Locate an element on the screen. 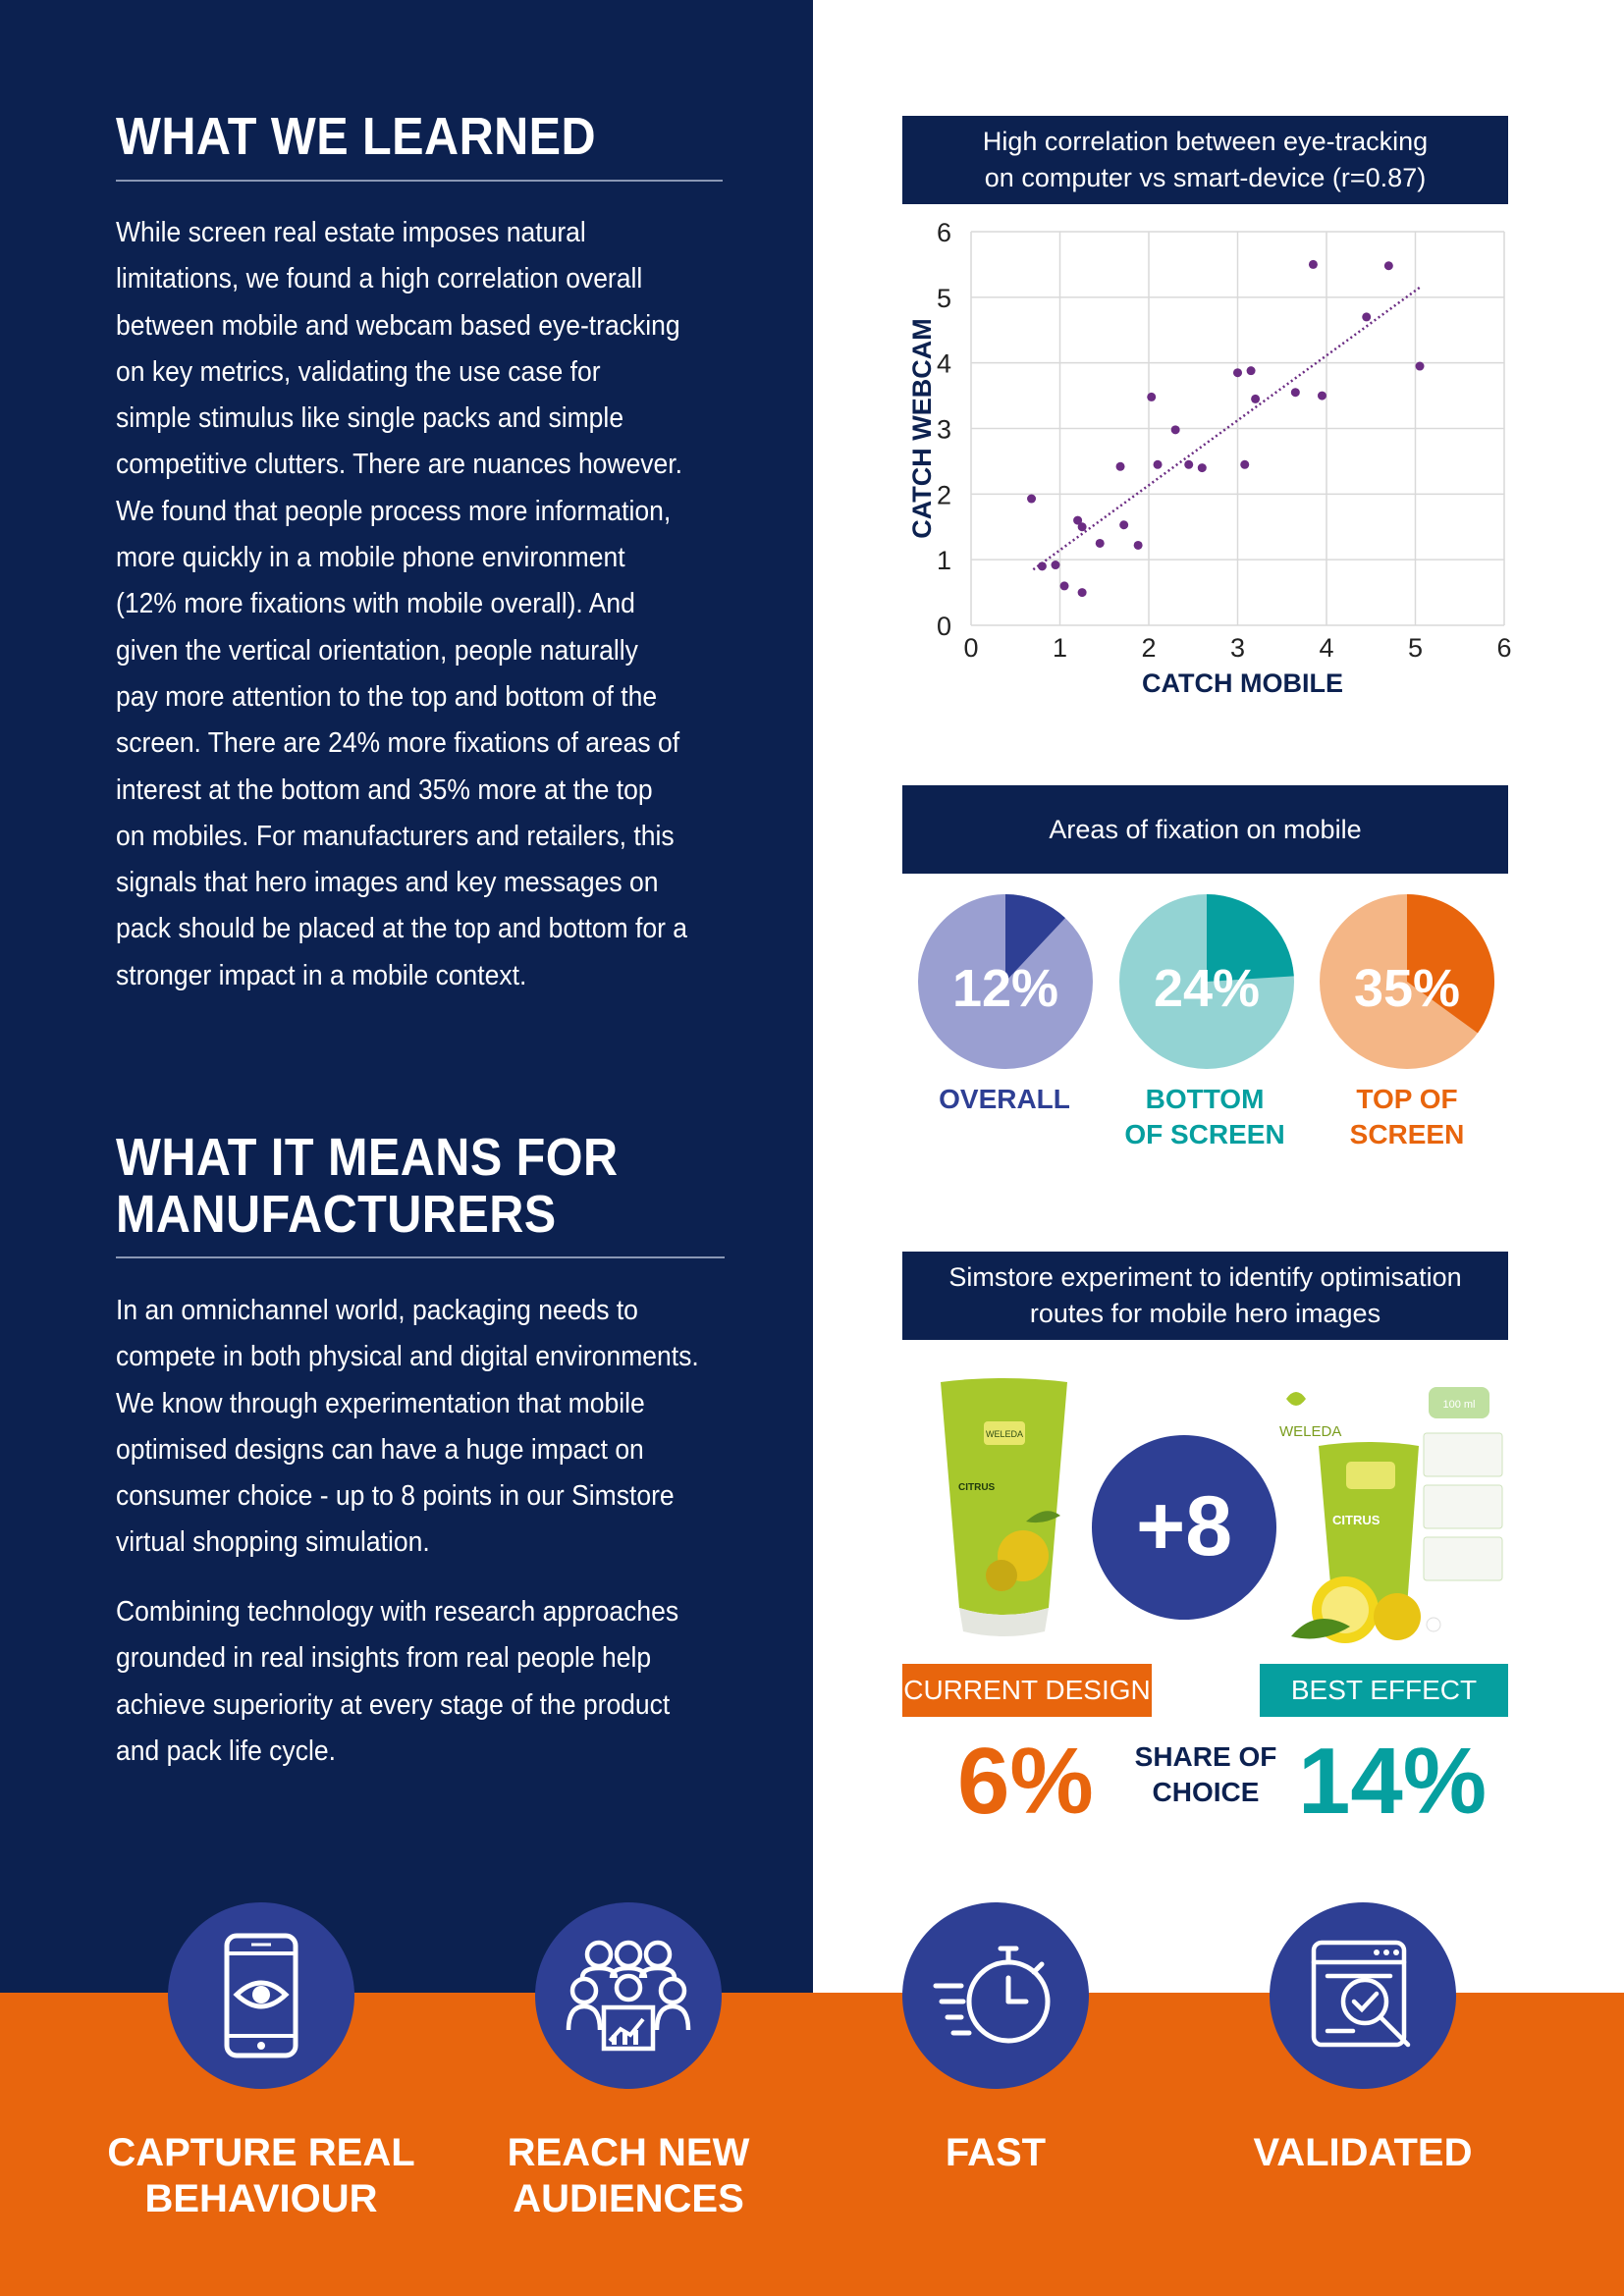 This screenshot has height=2296, width=1624. share-of-choice-label: SHARE OF CHOICE is located at coordinates (1205, 1774).